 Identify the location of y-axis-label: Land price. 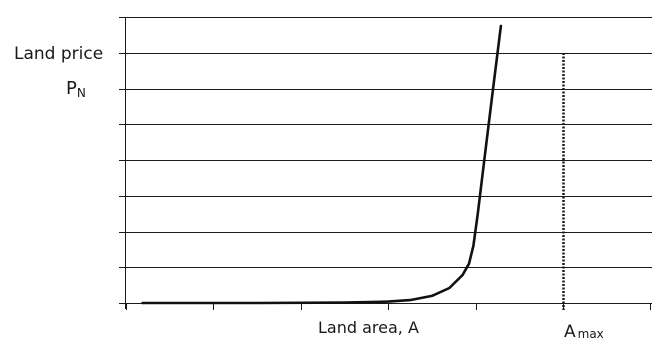
(59, 54).